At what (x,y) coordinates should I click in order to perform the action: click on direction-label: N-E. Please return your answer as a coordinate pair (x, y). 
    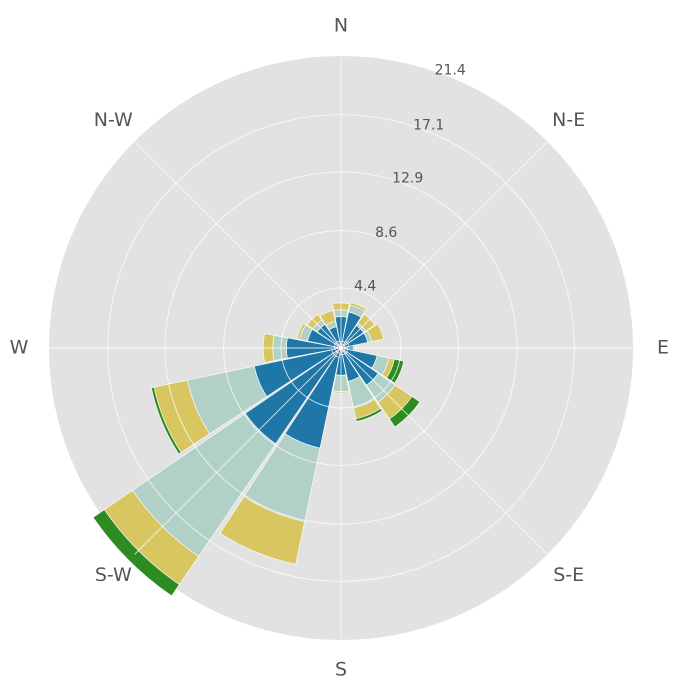
    Looking at the image, I should click on (568, 120).